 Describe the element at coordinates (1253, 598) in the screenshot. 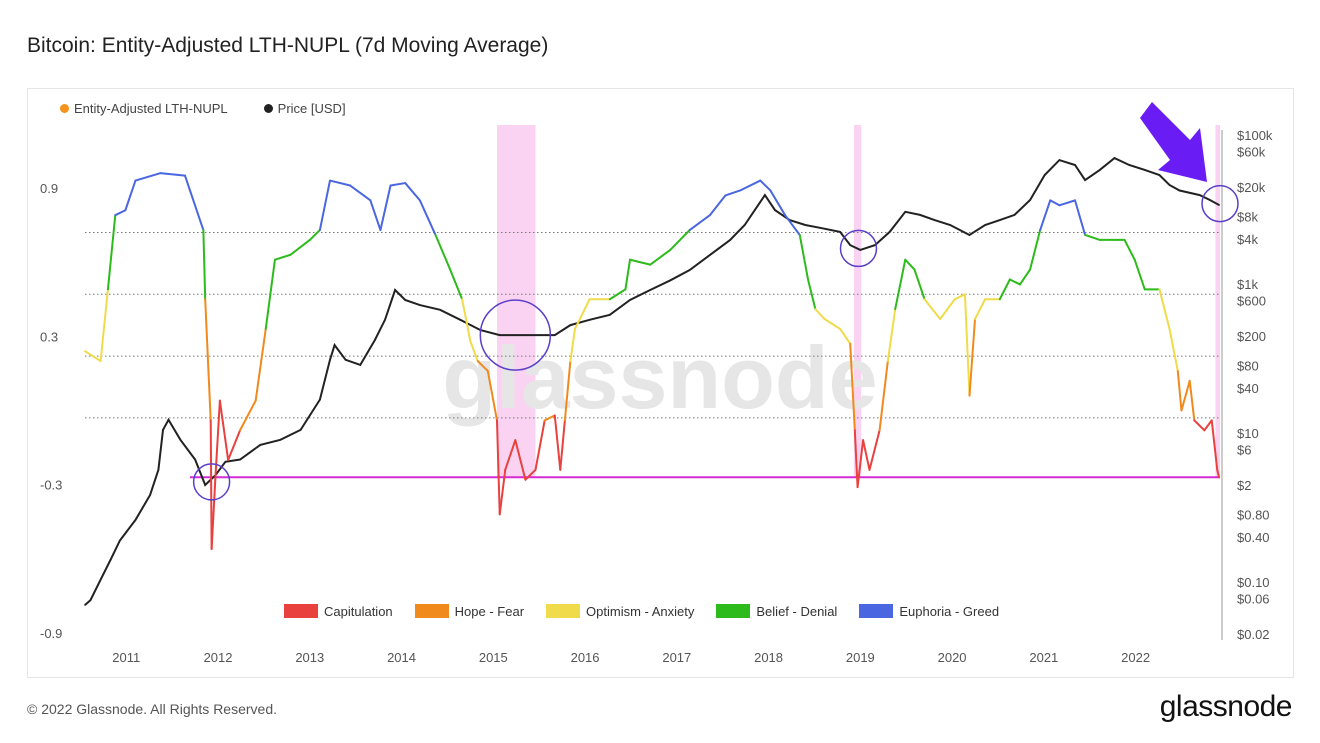

I see `y-right-tick-label: $0.06` at that location.